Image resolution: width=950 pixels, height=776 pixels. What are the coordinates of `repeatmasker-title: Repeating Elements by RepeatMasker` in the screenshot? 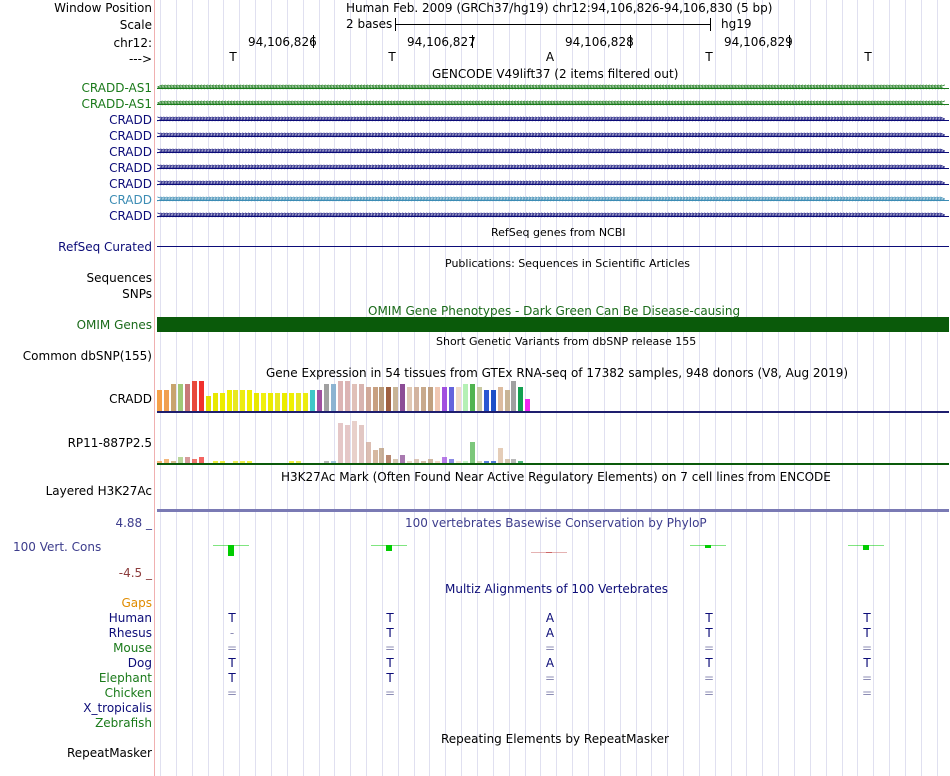 It's located at (555, 739).